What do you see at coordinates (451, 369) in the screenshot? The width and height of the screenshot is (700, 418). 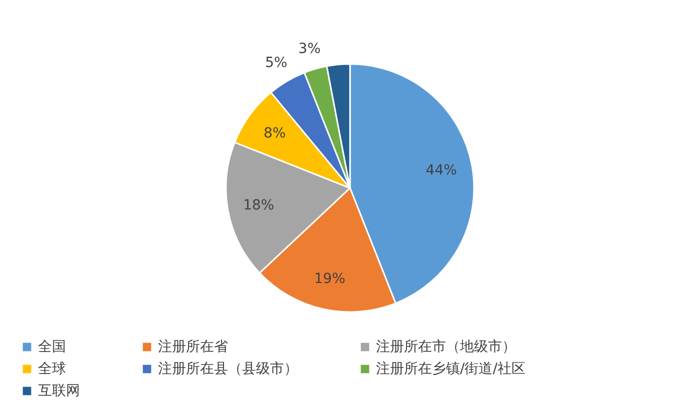 I see `legend-label: 注册所在乡镇/街道/社区` at bounding box center [451, 369].